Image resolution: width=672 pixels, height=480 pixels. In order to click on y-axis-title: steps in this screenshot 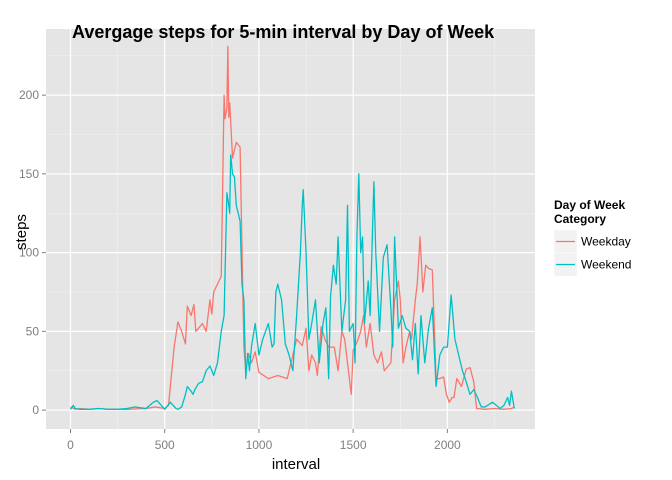, I will do `click(21, 232)`.